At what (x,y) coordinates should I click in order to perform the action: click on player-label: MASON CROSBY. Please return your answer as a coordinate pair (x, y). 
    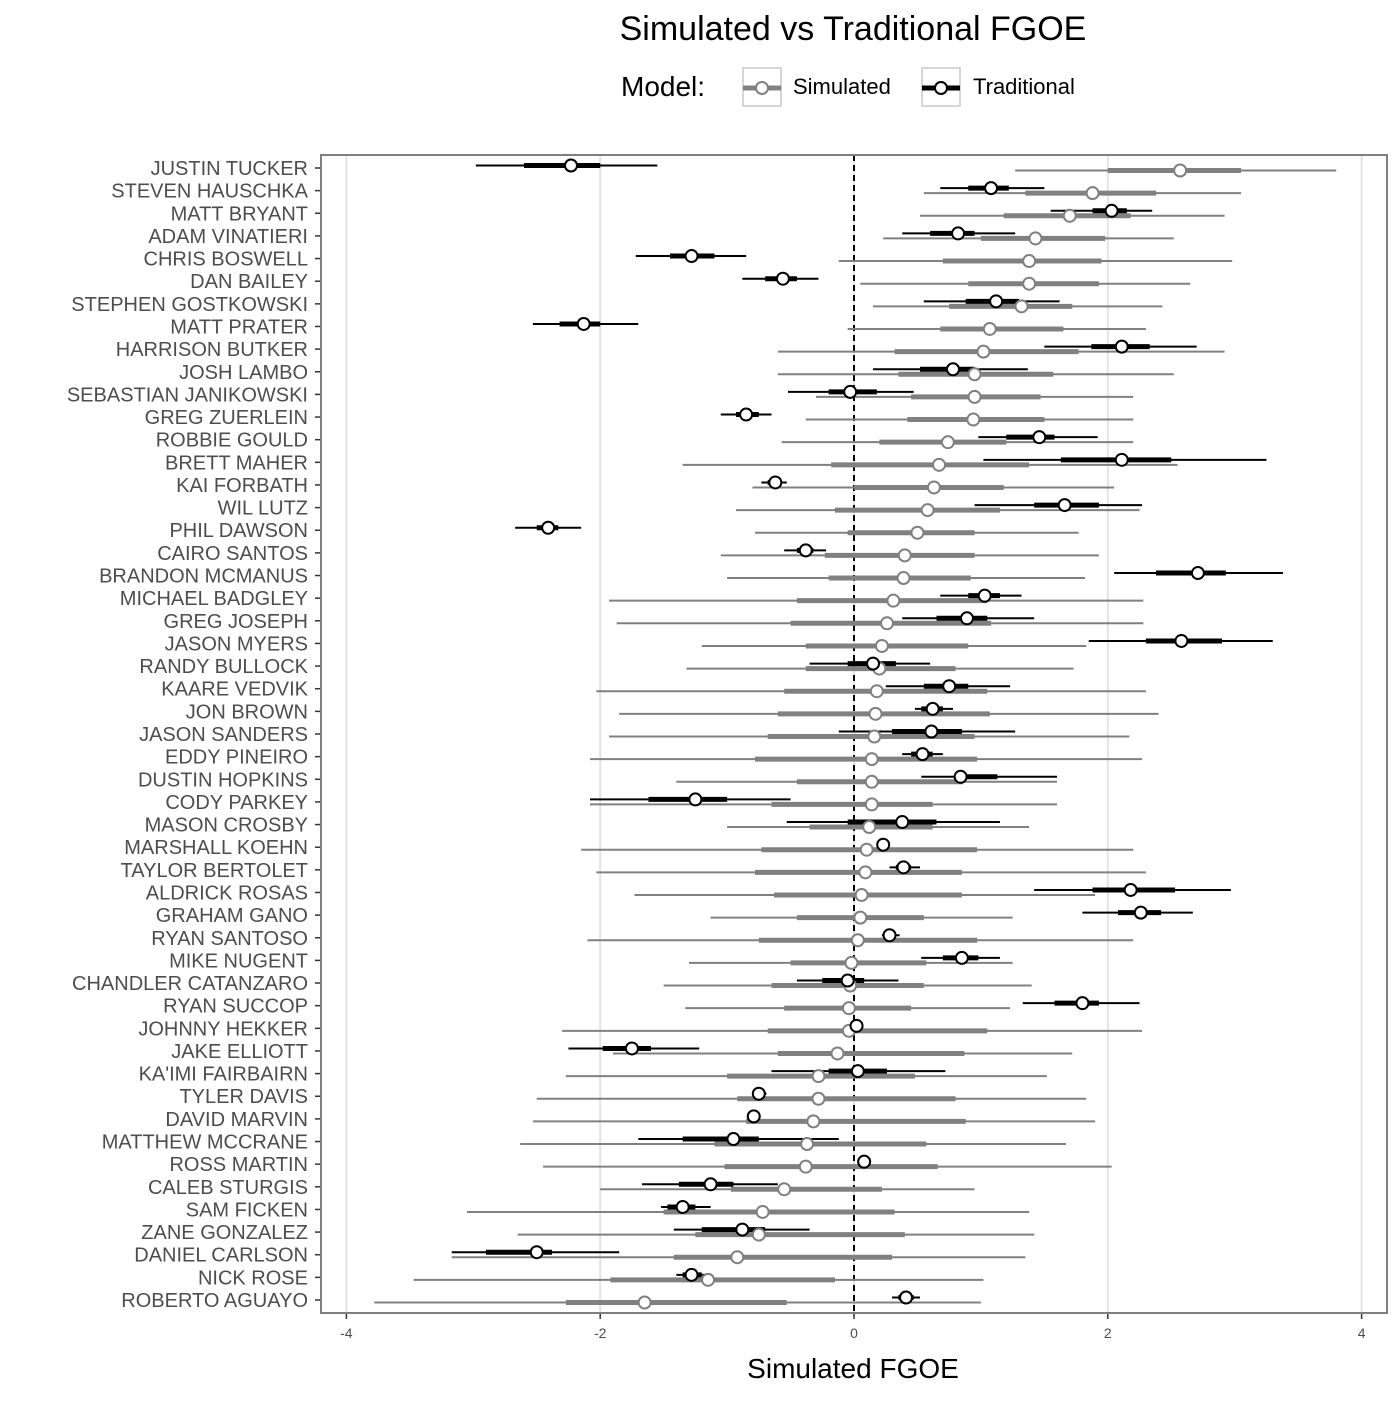
    Looking at the image, I should click on (226, 826).